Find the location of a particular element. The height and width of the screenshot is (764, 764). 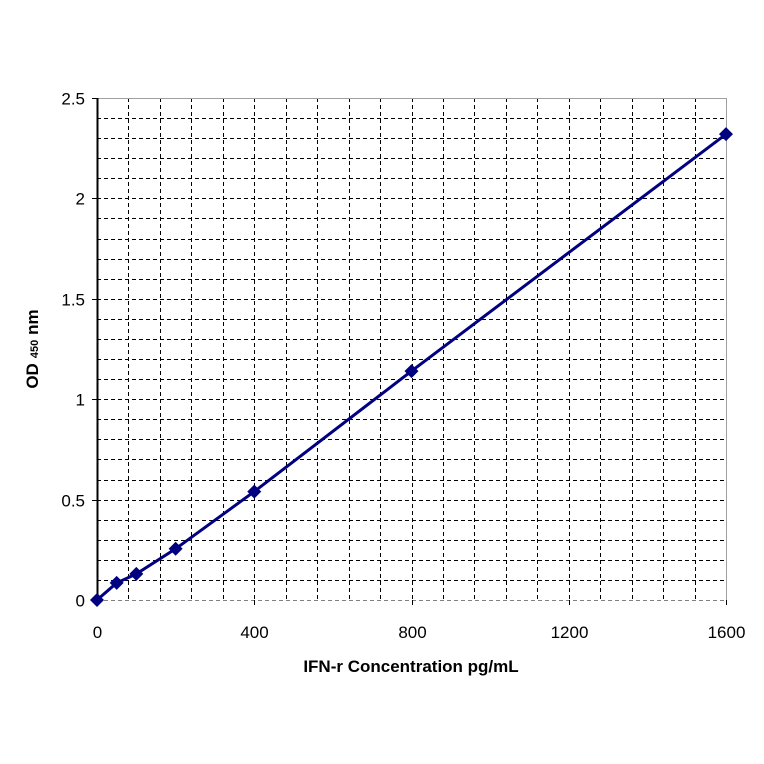

y-axis-title-main: OD is located at coordinates (32, 376).